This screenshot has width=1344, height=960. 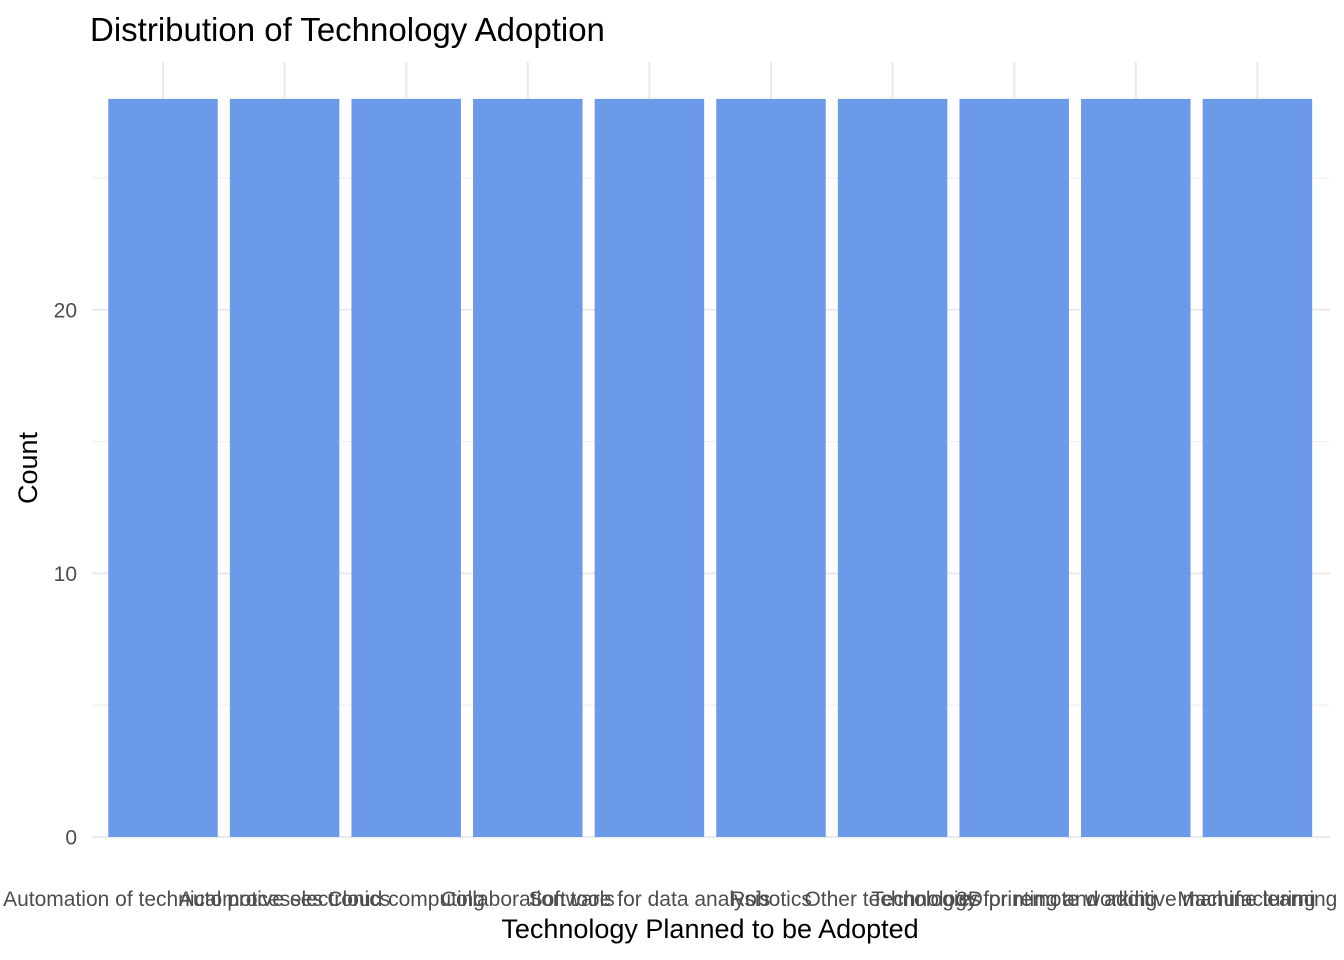 What do you see at coordinates (528, 899) in the screenshot?
I see `x-tick-label: Collaboration tools` at bounding box center [528, 899].